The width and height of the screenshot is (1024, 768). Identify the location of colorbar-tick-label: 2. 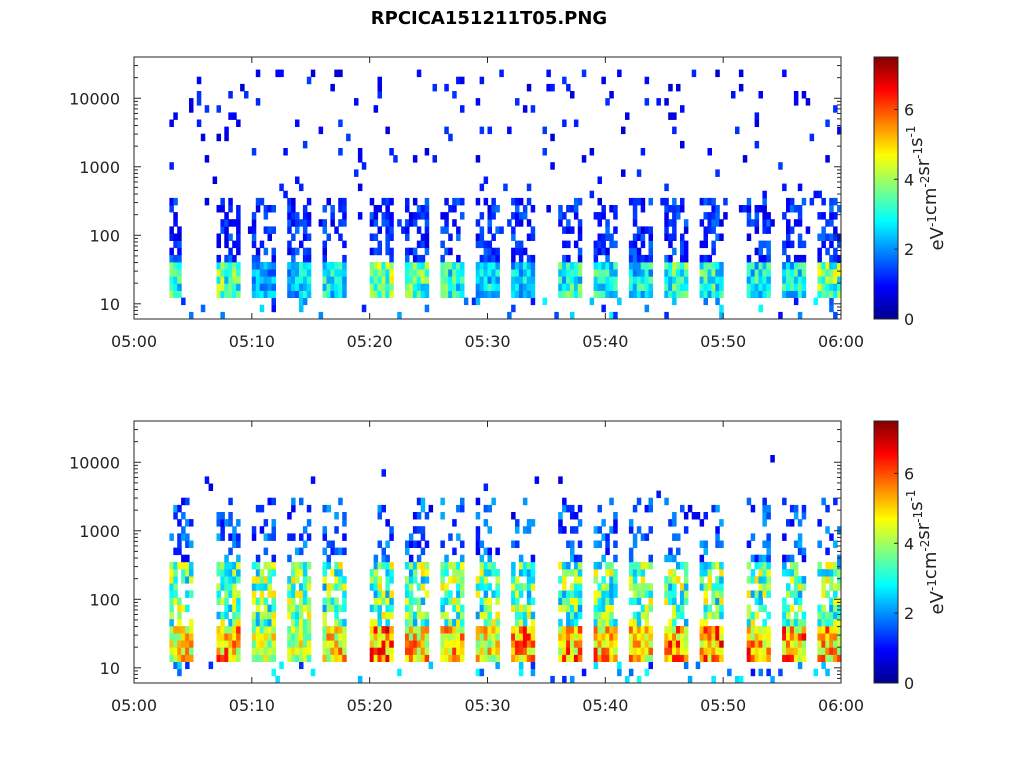
(909, 249).